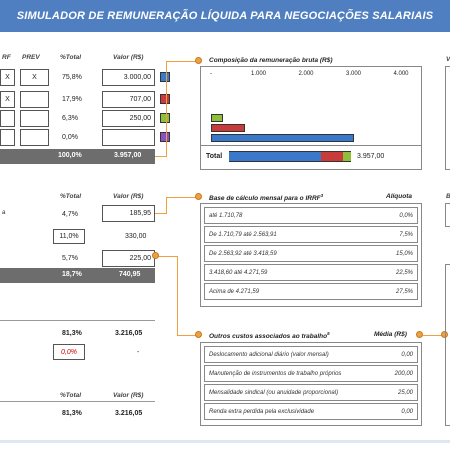  I want to click on valor-col-header: Valor (R$), so click(128, 57).